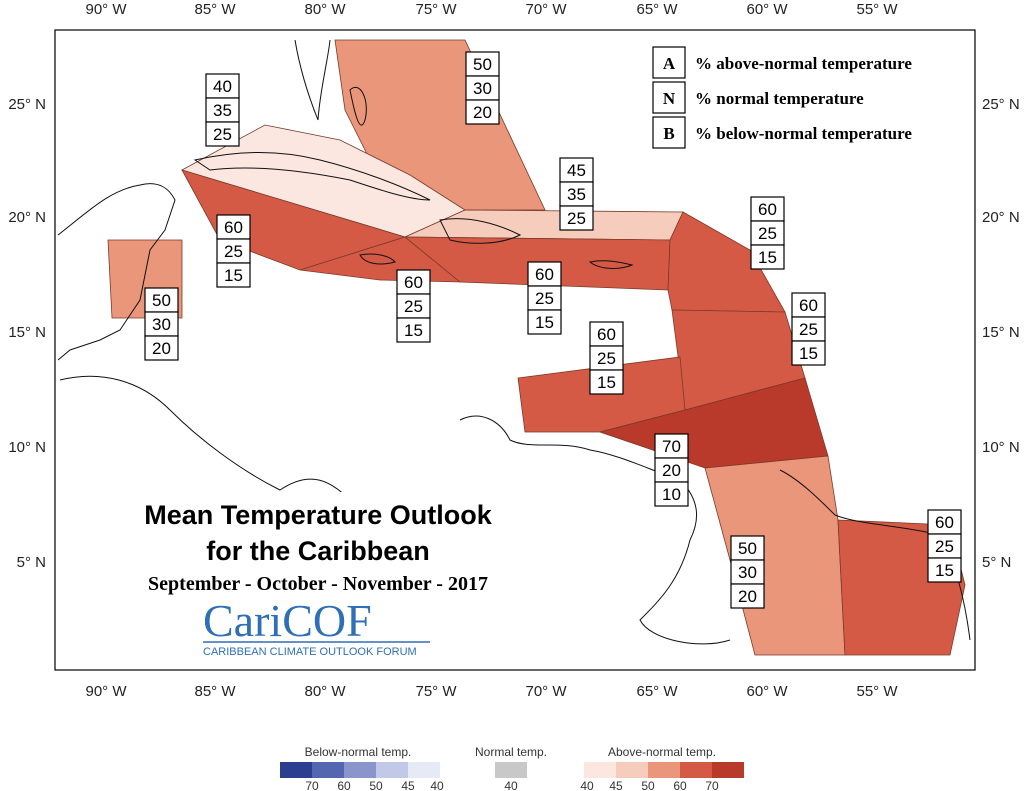 This screenshot has height=791, width=1030. I want to click on key-row: N % normal temperature, so click(758, 97).